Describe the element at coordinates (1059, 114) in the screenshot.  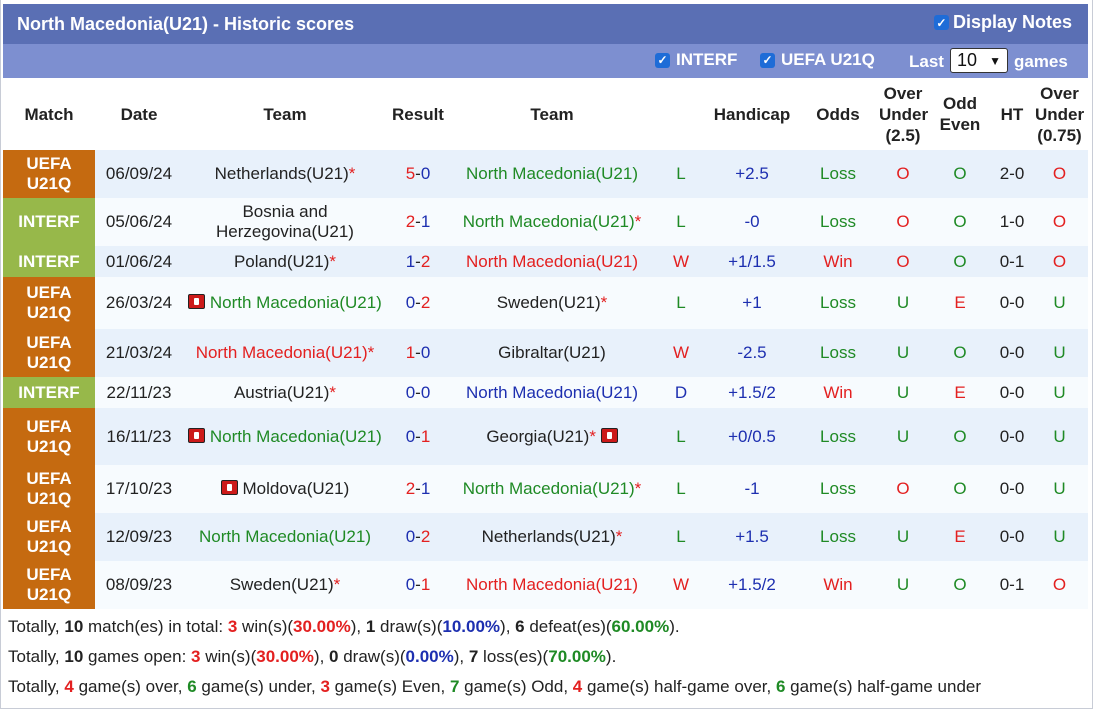
I see `header-over-under-075: Over Under (0.75)` at that location.